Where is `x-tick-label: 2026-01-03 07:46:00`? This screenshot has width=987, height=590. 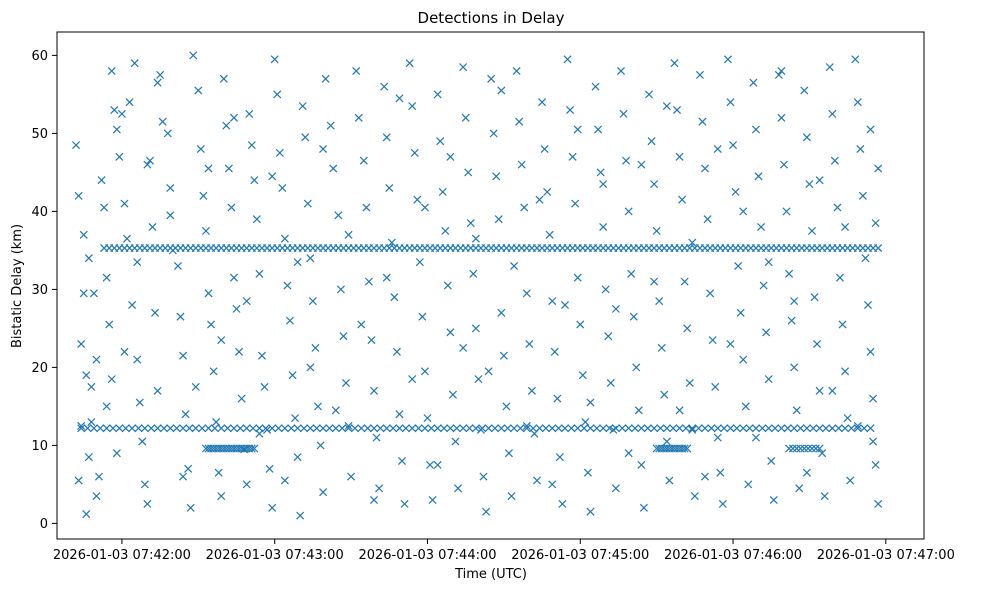 x-tick-label: 2026-01-03 07:46:00 is located at coordinates (733, 555).